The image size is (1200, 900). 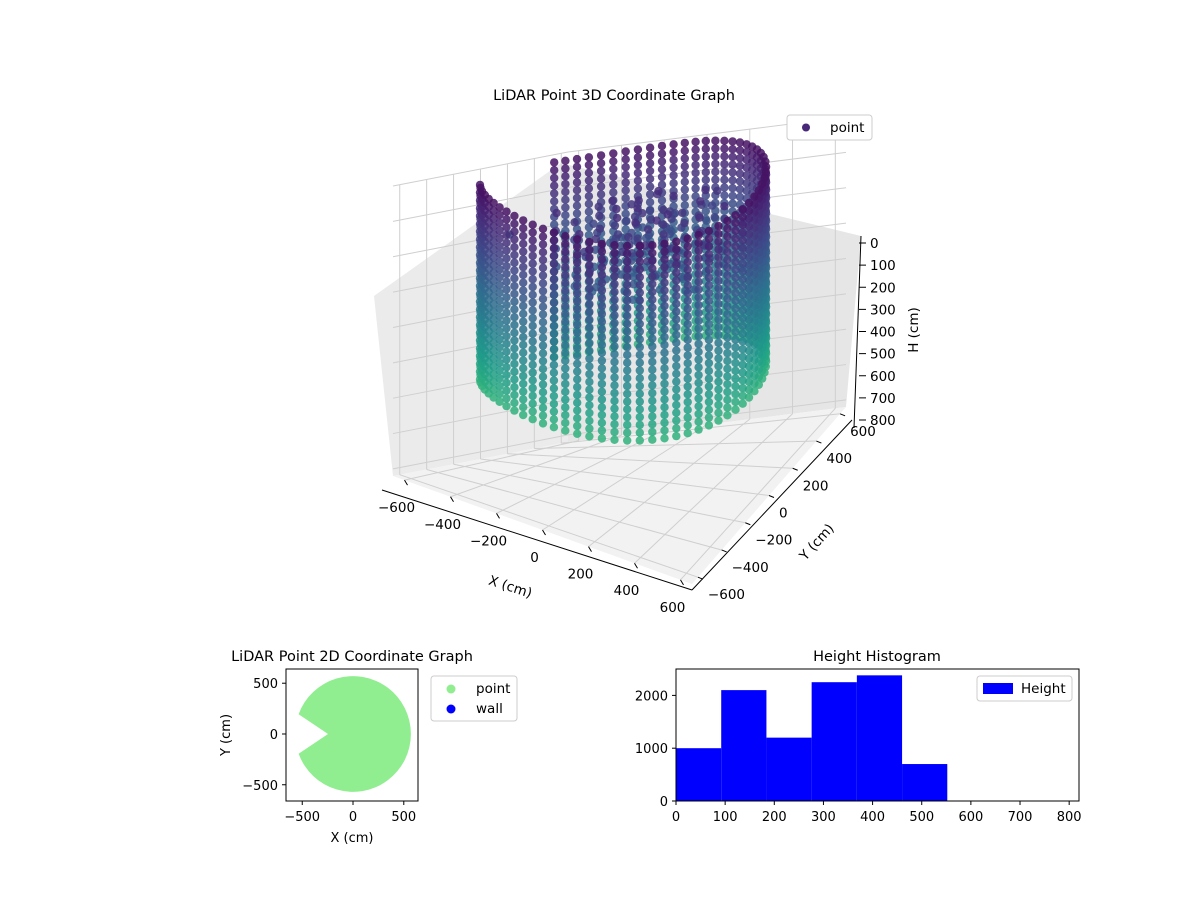 I want to click on histogram-x-tick-label: 100, so click(x=725, y=817).